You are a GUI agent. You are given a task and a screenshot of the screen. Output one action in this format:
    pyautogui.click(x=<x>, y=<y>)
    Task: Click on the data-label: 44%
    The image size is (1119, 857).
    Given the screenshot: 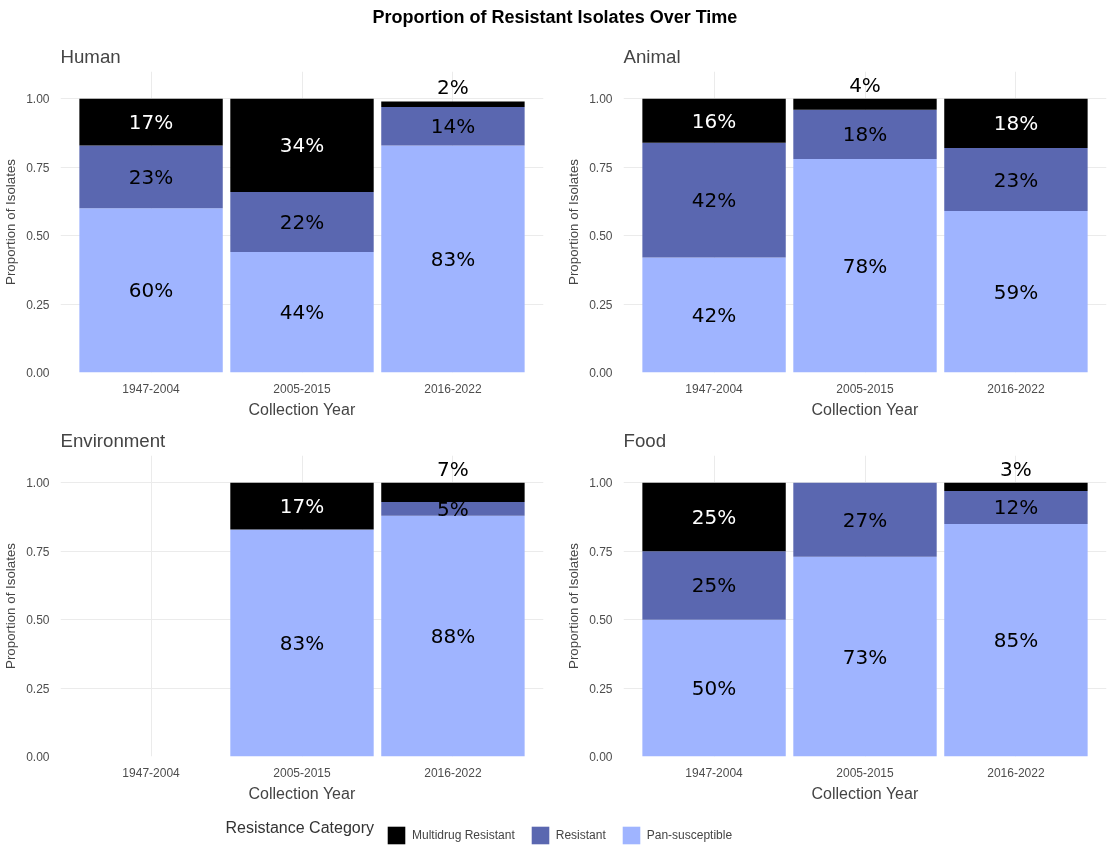 What is the action you would take?
    pyautogui.click(x=302, y=312)
    